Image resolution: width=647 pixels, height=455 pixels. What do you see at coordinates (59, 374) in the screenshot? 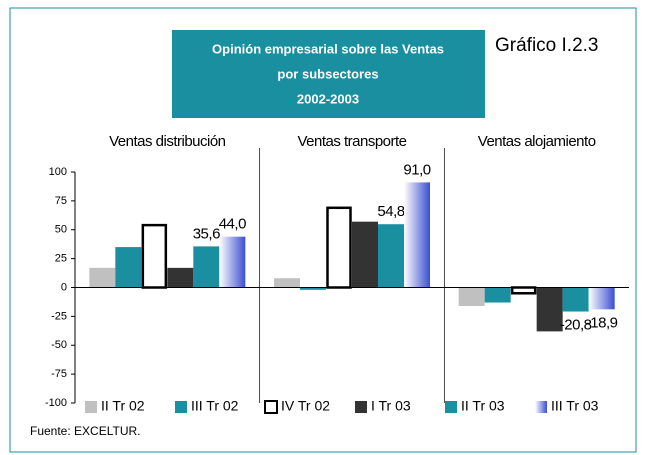
I see `y-tick-label: -75` at bounding box center [59, 374].